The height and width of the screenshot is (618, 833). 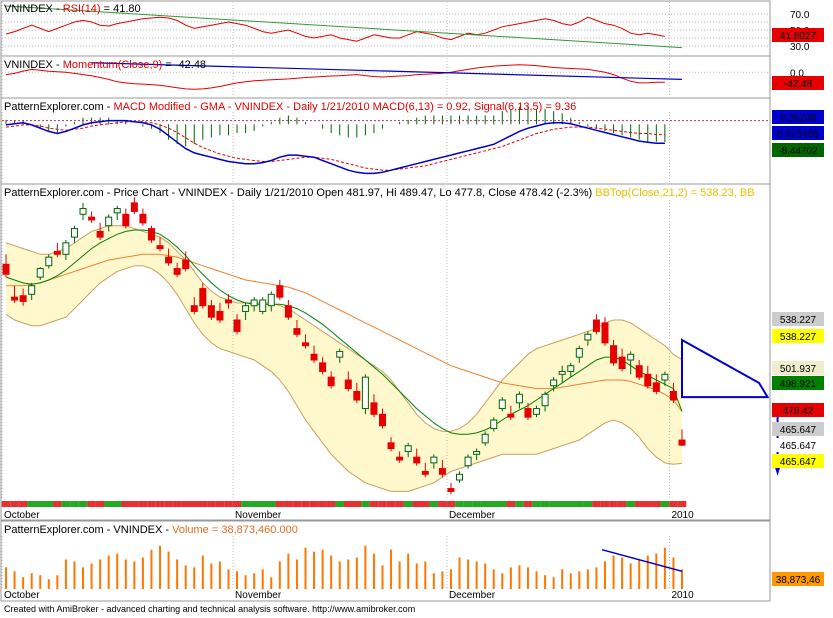 What do you see at coordinates (798, 384) in the screenshot?
I see `price-value-label: 498.921` at bounding box center [798, 384].